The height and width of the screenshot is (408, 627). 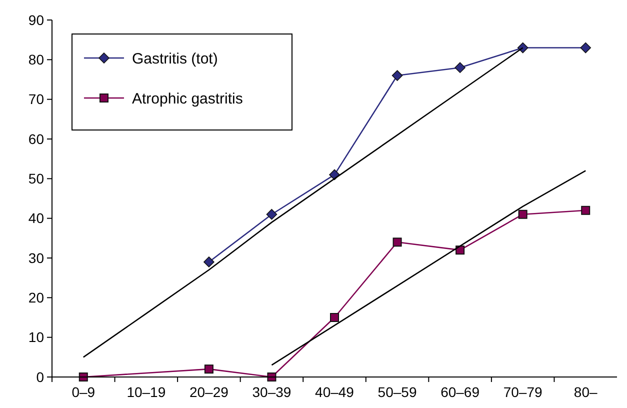 I want to click on y-tick-label: 40, so click(x=36, y=218).